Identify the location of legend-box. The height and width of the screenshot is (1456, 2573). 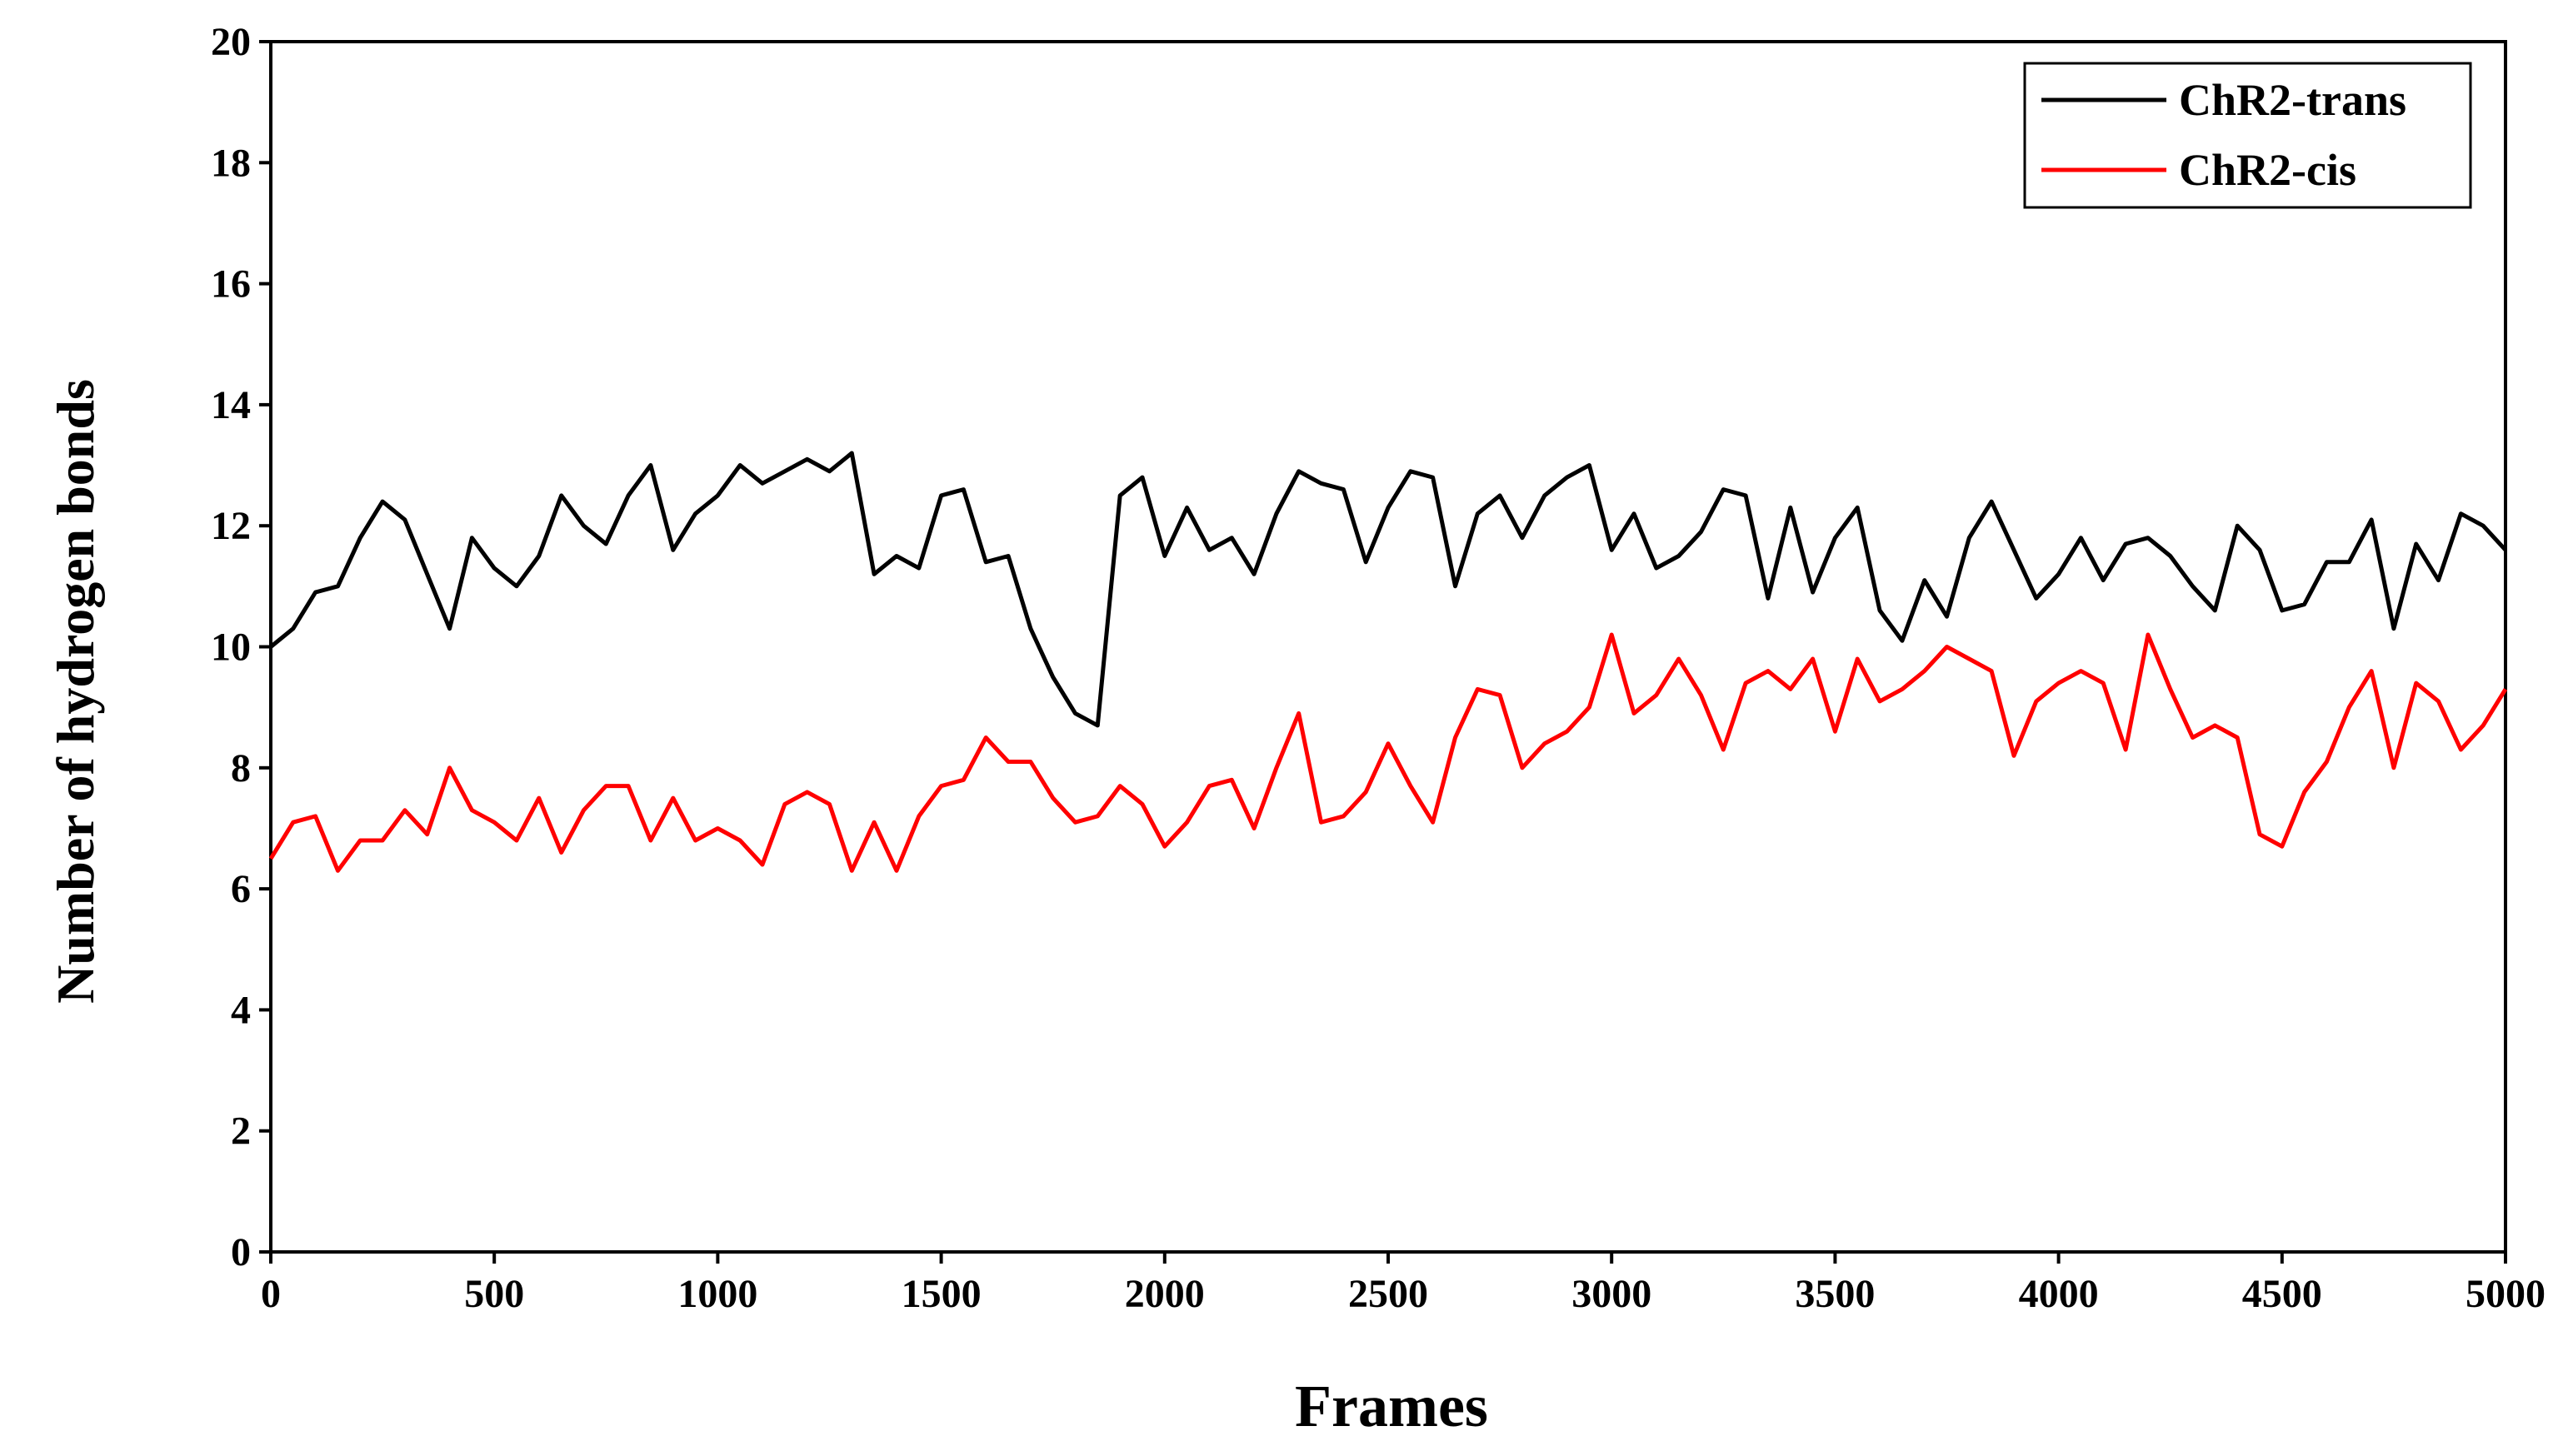
(2247, 135).